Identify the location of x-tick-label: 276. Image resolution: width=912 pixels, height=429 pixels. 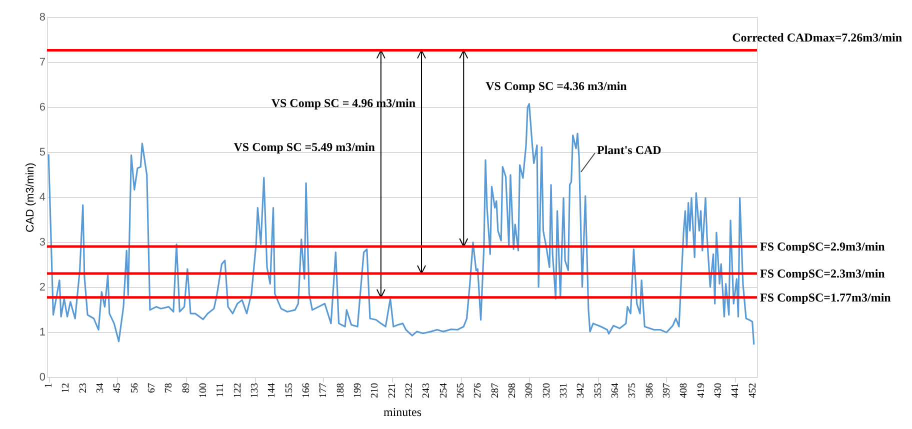
(478, 390).